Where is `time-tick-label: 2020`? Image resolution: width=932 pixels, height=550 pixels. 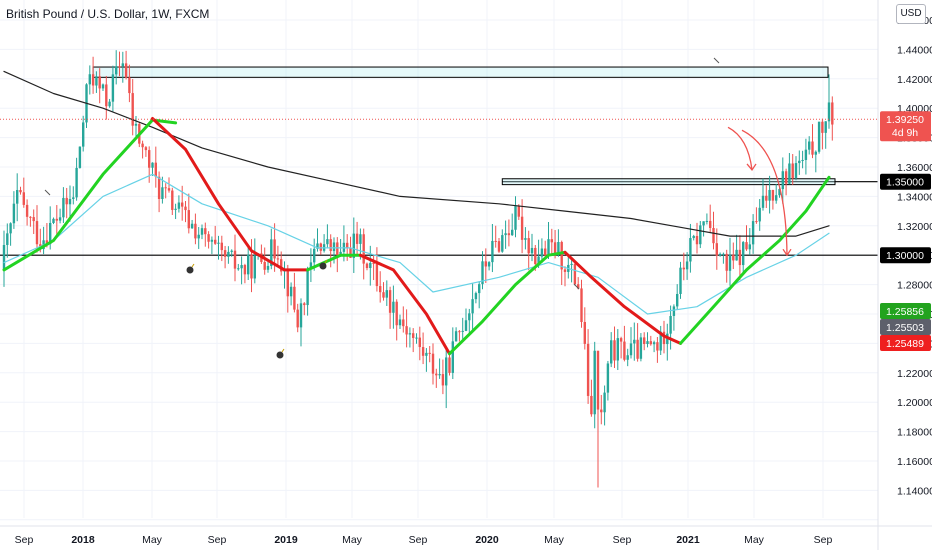
time-tick-label: 2020 is located at coordinates (487, 540).